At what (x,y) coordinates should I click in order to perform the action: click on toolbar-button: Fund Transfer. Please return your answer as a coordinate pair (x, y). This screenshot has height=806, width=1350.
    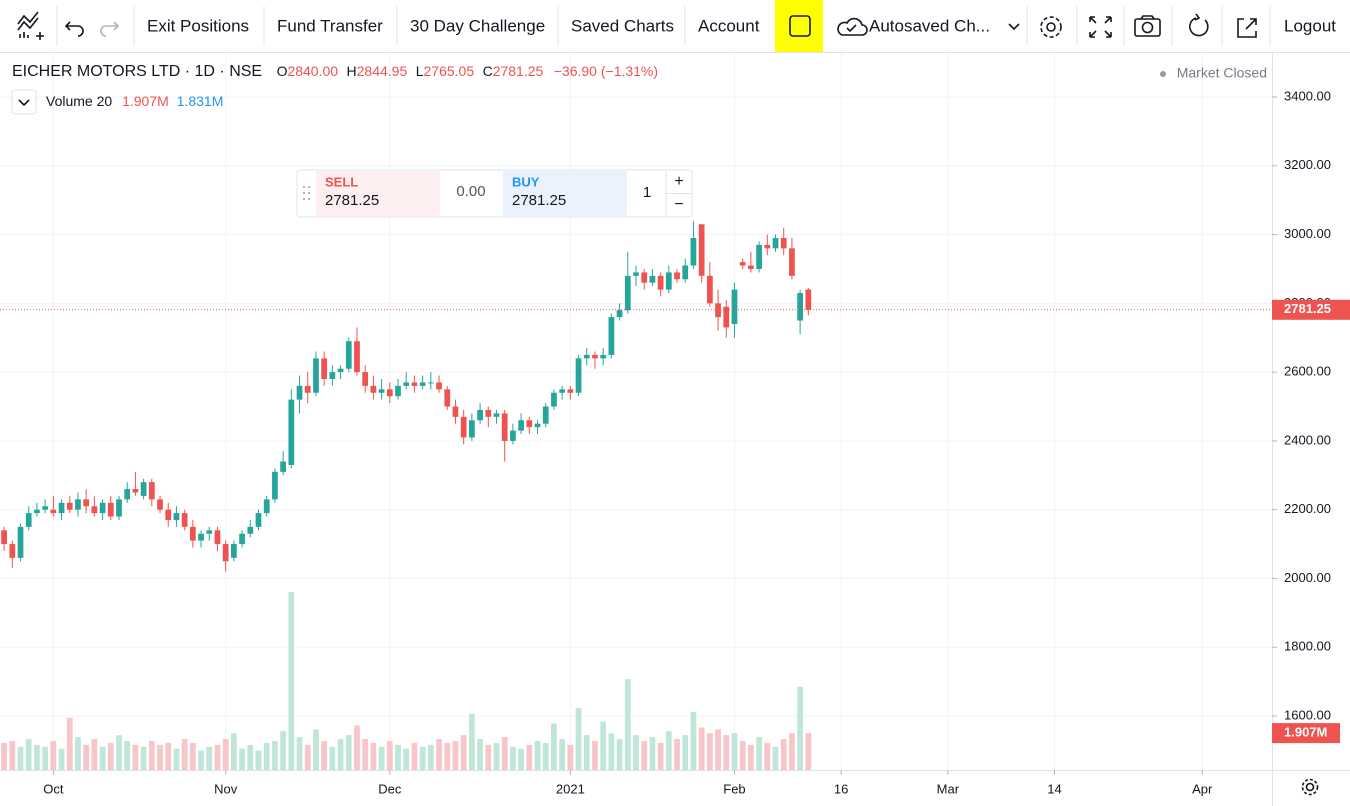
    Looking at the image, I should click on (330, 25).